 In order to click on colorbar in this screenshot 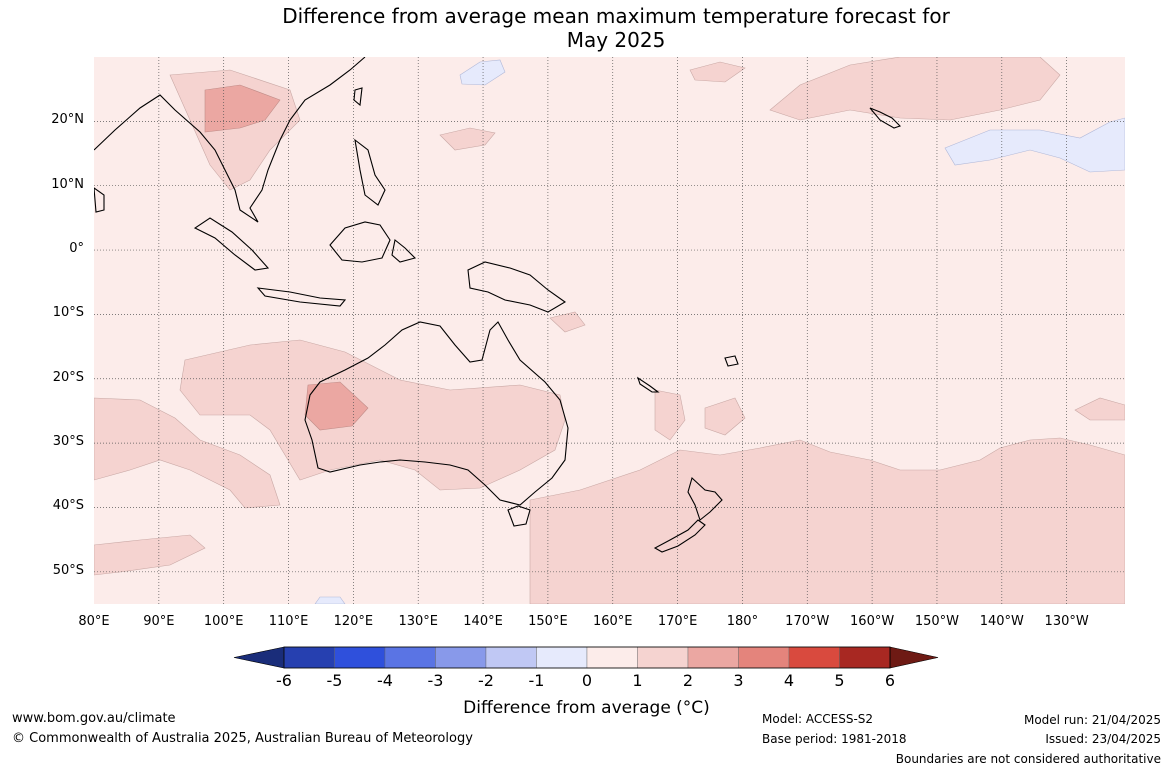, I will do `click(586, 657)`.